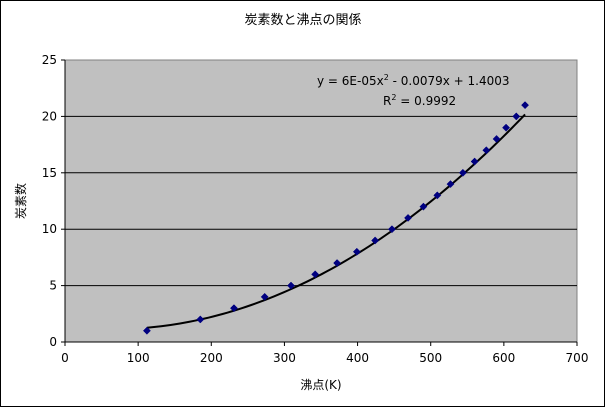  Describe the element at coordinates (320, 385) in the screenshot. I see `x-axis-label: 沸点(K)` at that location.